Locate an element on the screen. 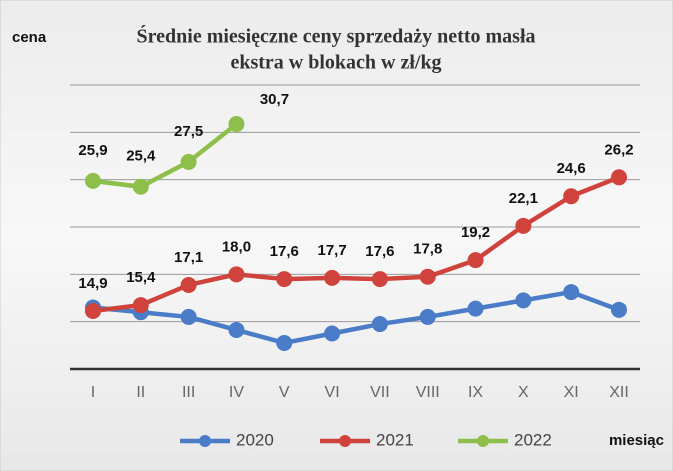  x-axis-label: miesiąc is located at coordinates (636, 440).